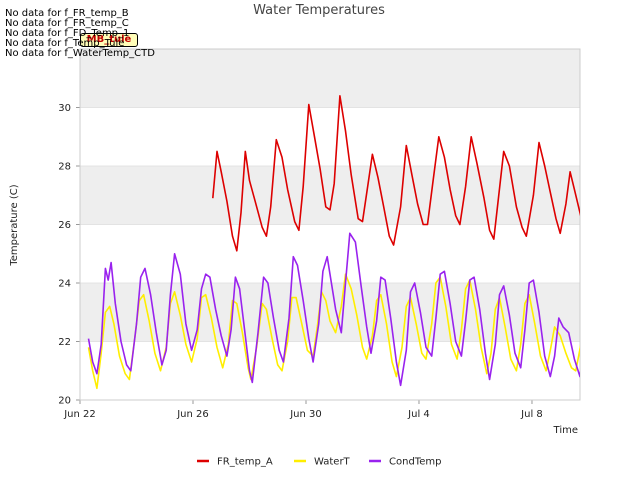 This screenshot has height=480, width=640. What do you see at coordinates (245, 462) in the screenshot?
I see `legend-label: FR_temp_A` at bounding box center [245, 462].